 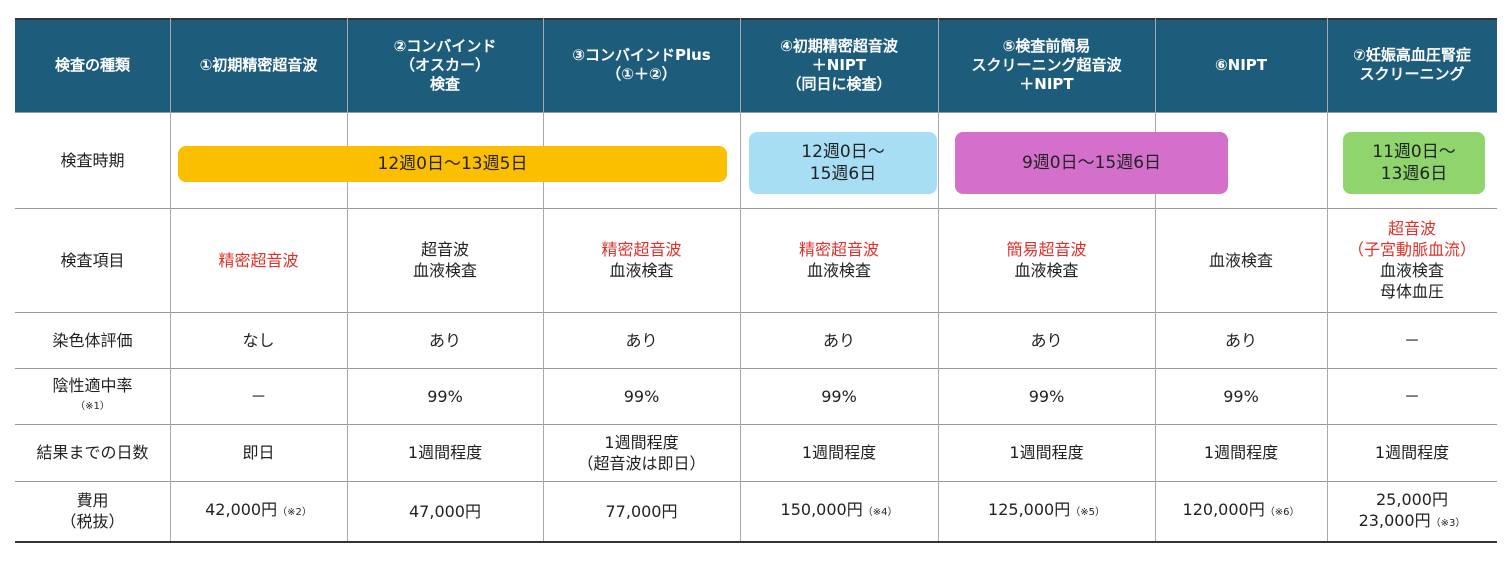 What do you see at coordinates (1241, 65) in the screenshot?
I see `header-cell: ⑥NIPT` at bounding box center [1241, 65].